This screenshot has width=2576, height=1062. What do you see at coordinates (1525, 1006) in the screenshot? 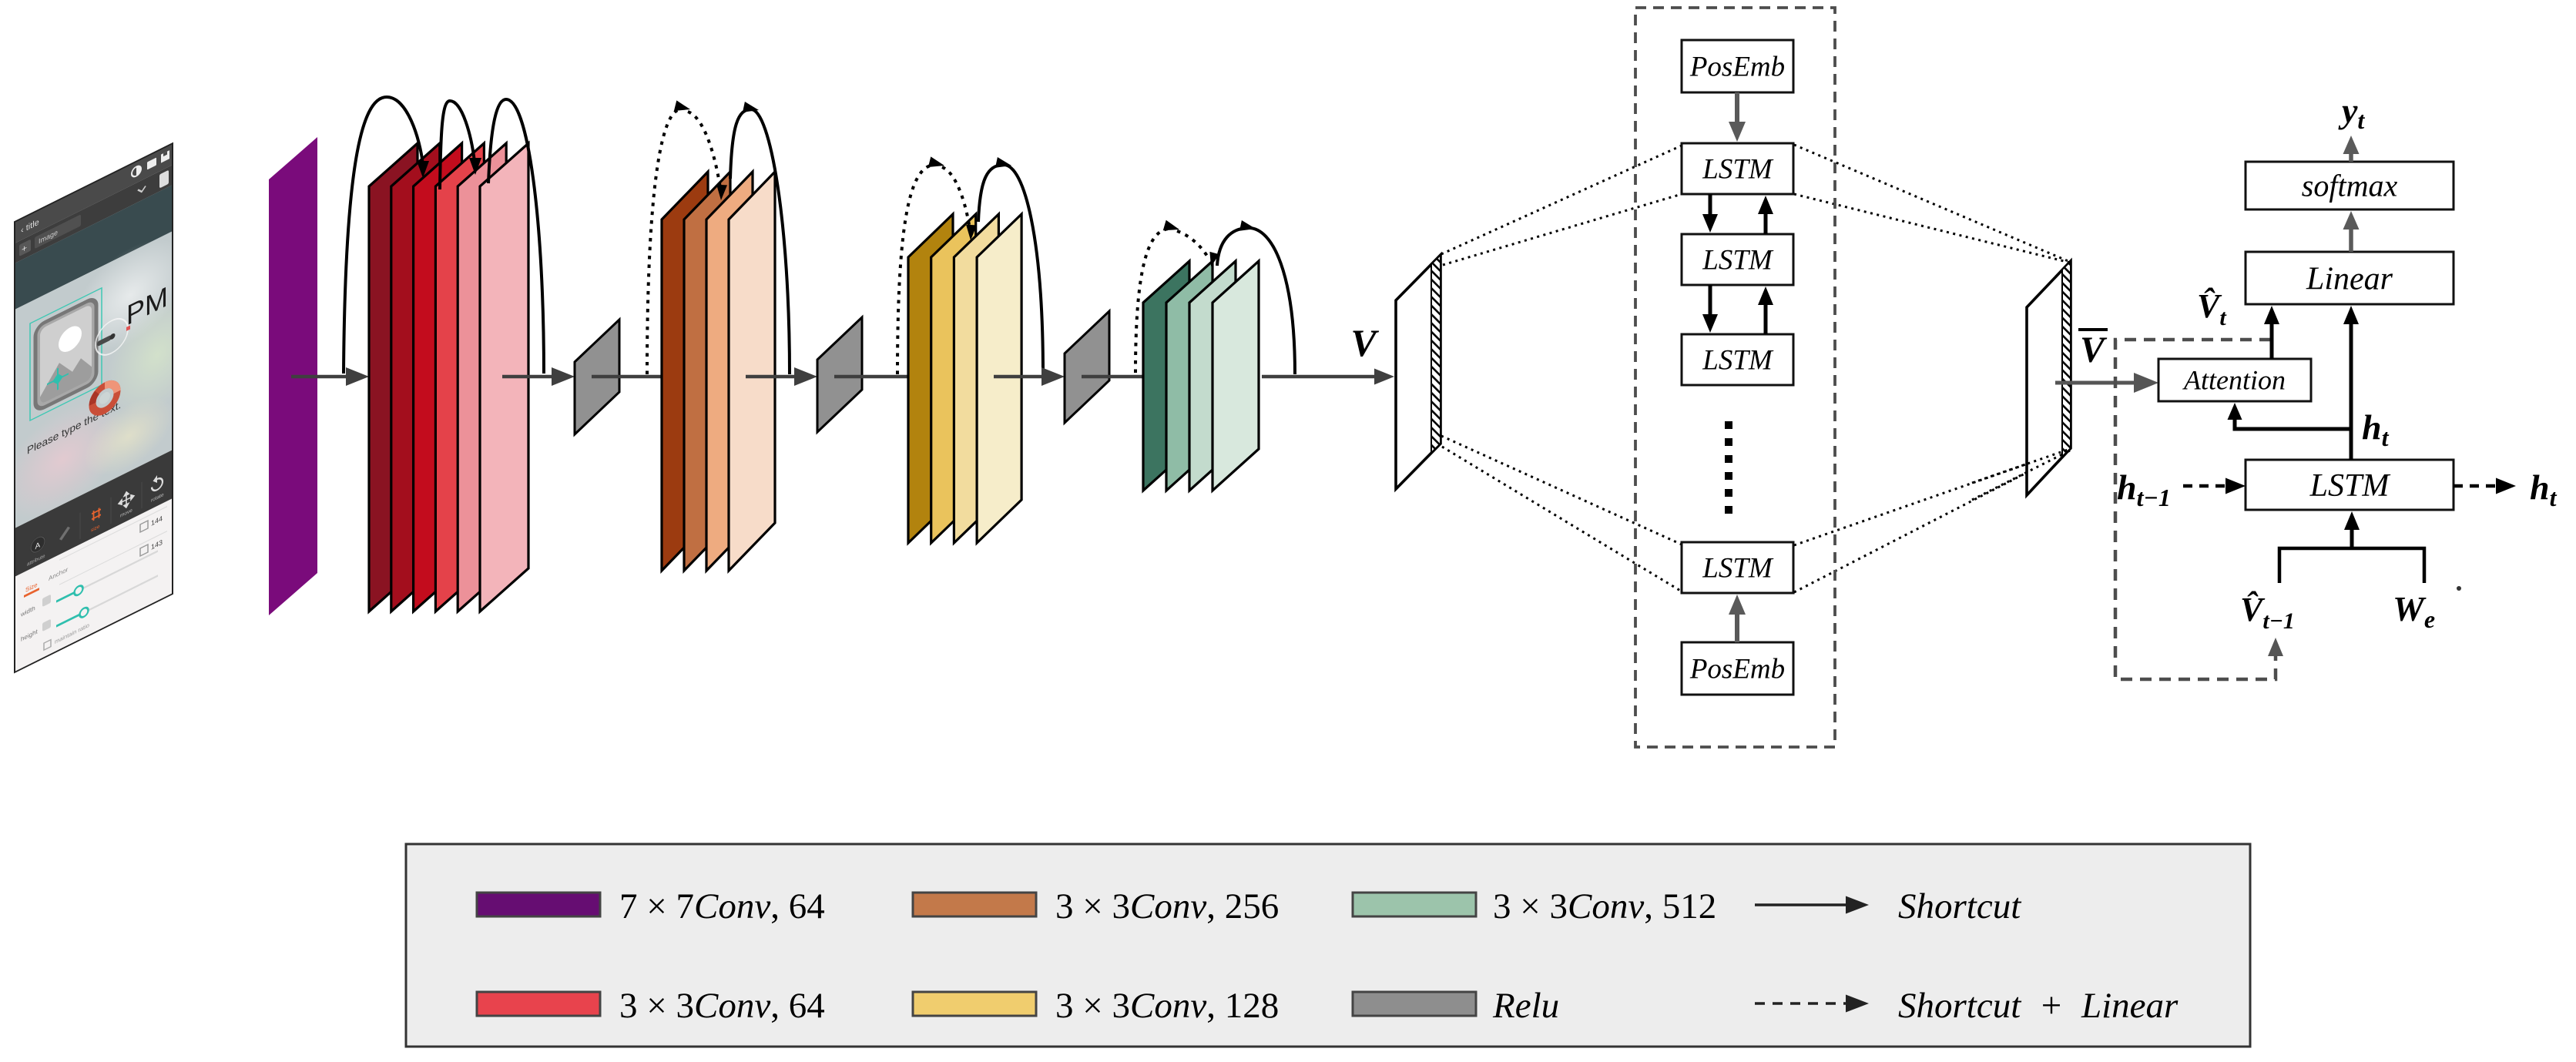
I see `svg-text: Relu` at bounding box center [1525, 1006].